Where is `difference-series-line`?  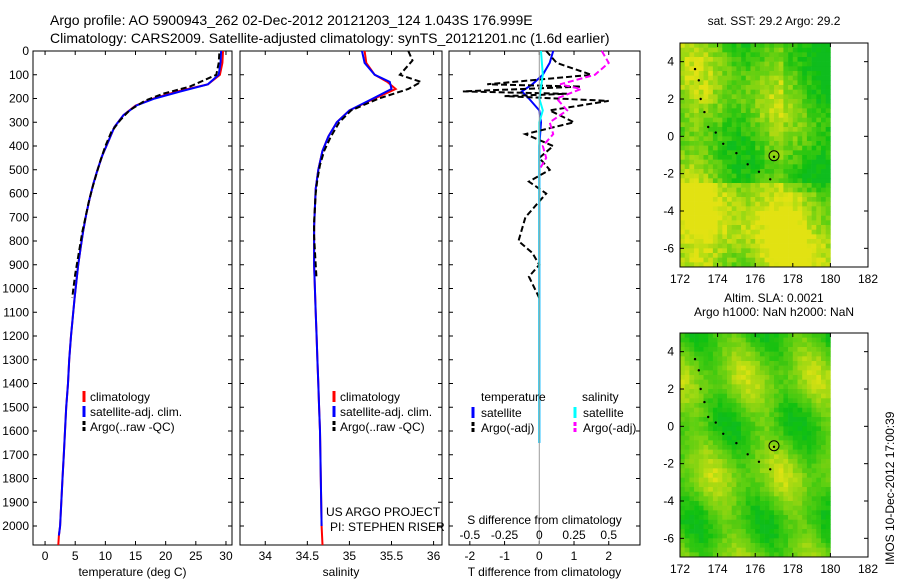
difference-series-line is located at coordinates (574, 110).